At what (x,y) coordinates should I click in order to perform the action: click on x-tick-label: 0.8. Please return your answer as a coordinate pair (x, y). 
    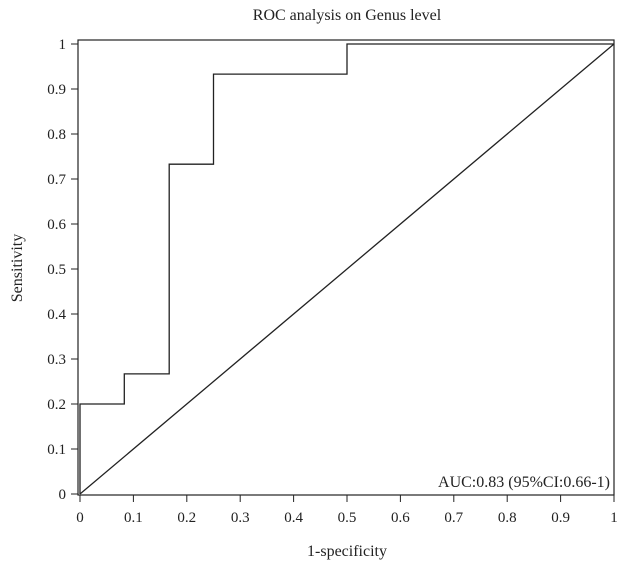
    Looking at the image, I should click on (507, 518).